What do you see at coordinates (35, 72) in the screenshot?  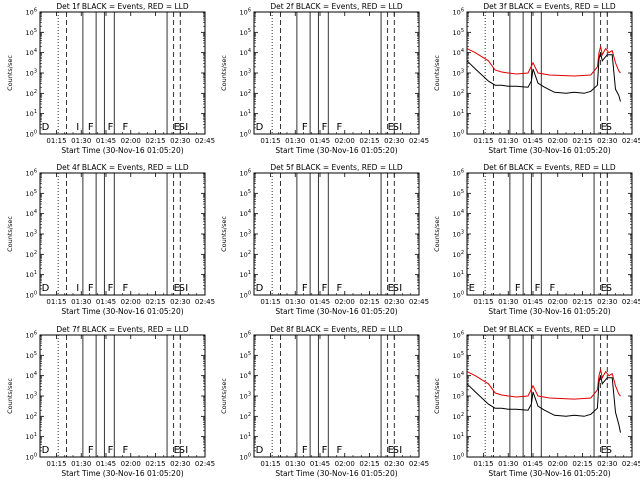 I see `y-tick-exponent: 3` at bounding box center [35, 72].